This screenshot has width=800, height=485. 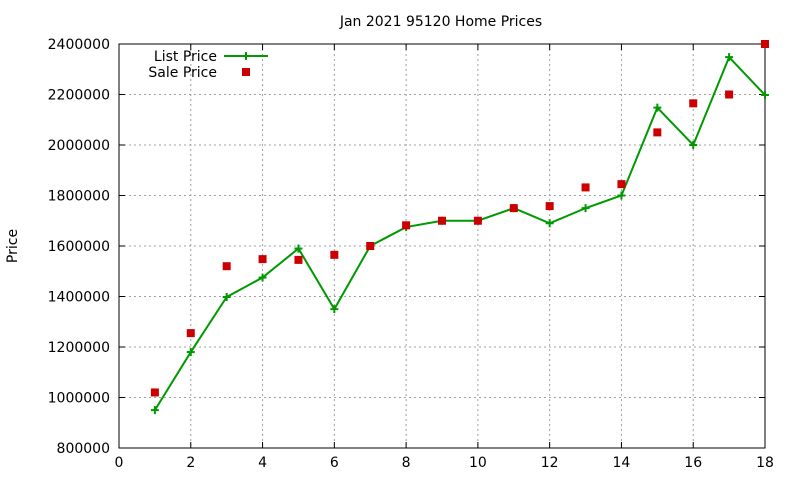 What do you see at coordinates (79, 247) in the screenshot?
I see `y-tick-label: 1600000` at bounding box center [79, 247].